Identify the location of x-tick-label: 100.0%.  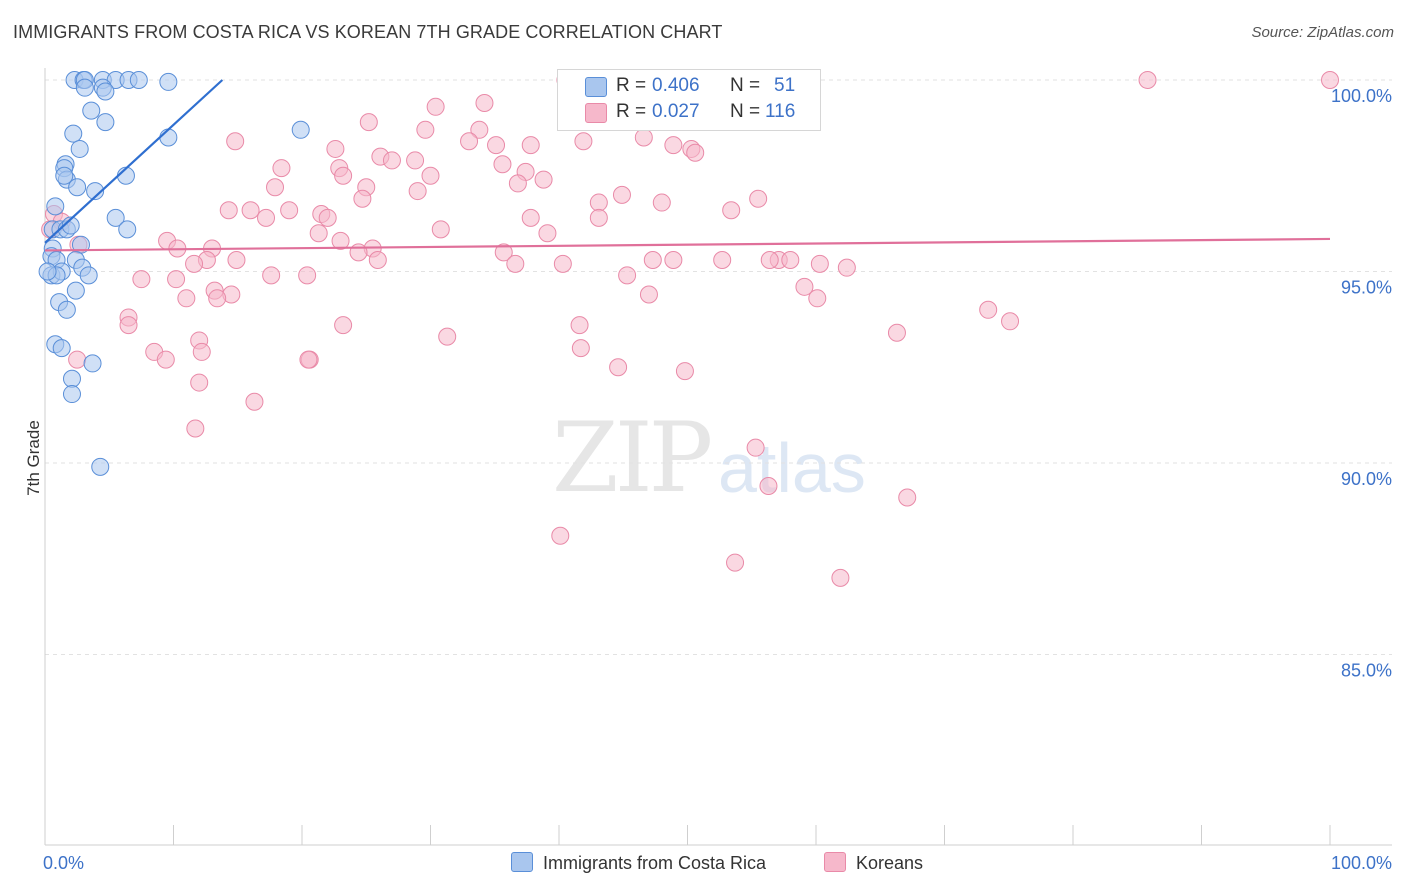
(1361, 863).